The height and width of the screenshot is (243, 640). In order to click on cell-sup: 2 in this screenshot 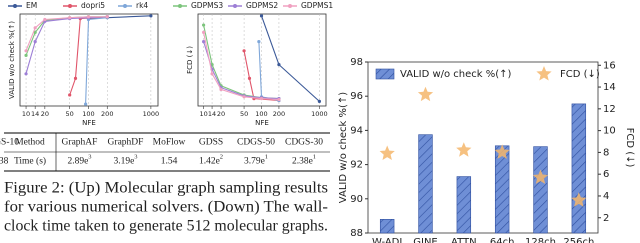, I will do `click(221, 157)`.